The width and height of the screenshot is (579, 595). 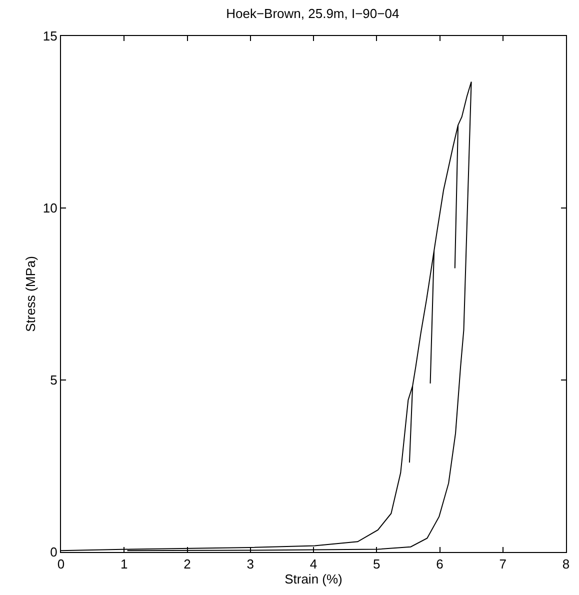 I want to click on x-tick-label: 1, so click(x=124, y=564).